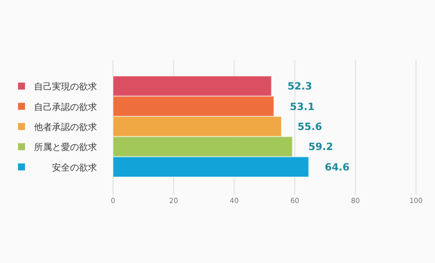 The height and width of the screenshot is (263, 435). What do you see at coordinates (65, 148) in the screenshot?
I see `y-tick-label: 所属と愛の欲求` at bounding box center [65, 148].